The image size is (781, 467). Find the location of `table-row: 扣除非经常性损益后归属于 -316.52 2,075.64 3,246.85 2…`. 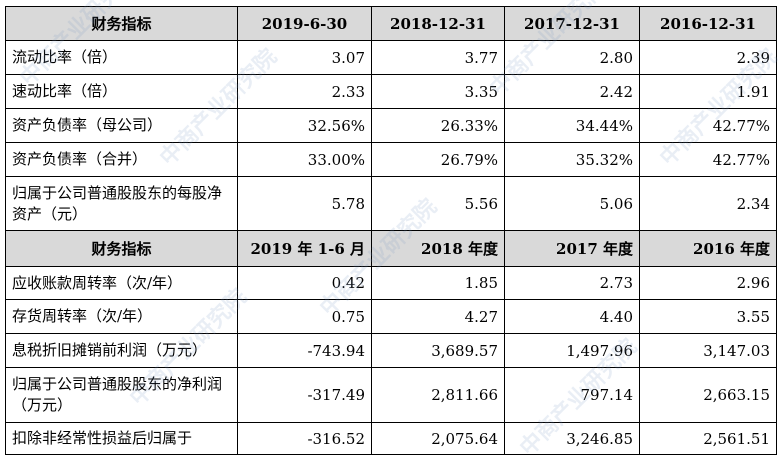

table-row: 扣除非经常性损益后归属于 -316.52 2,075.64 3,246.85 2… is located at coordinates (391, 438).